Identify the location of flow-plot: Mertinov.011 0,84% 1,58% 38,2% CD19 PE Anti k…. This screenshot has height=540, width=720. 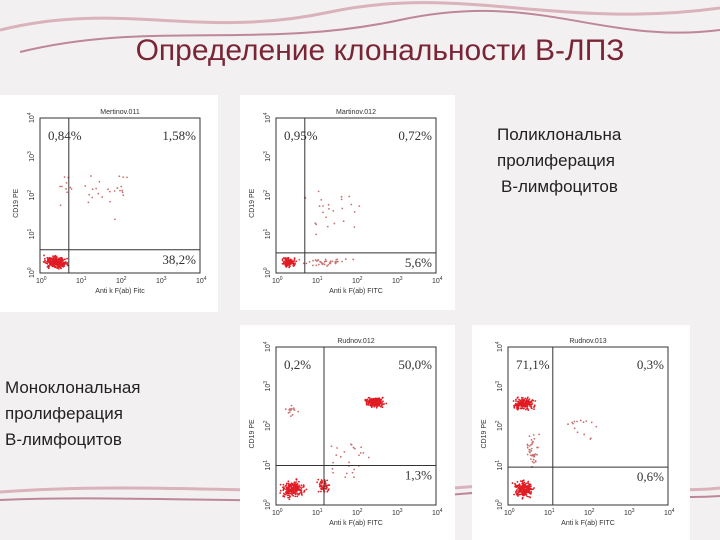
(110, 202).